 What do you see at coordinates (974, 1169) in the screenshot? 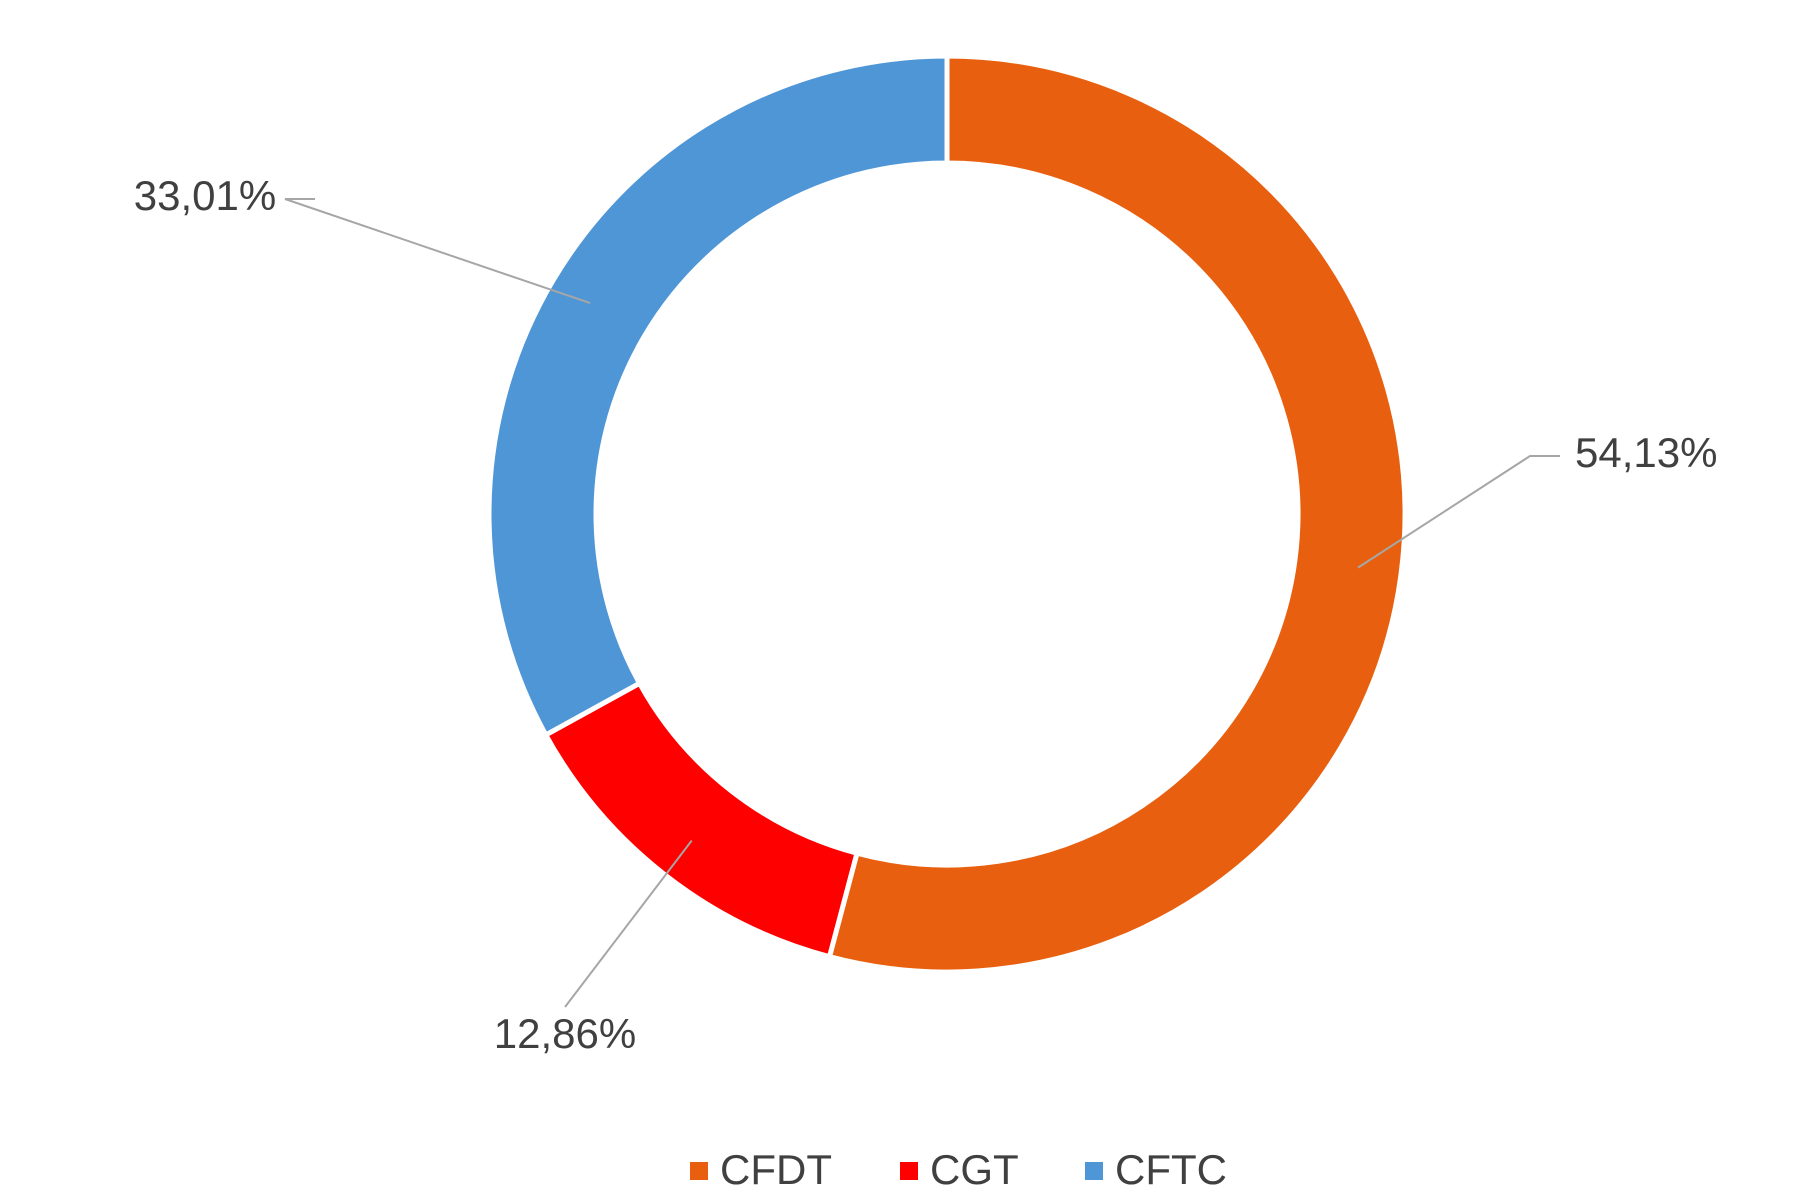
I see `legend-label: CGT` at bounding box center [974, 1169].